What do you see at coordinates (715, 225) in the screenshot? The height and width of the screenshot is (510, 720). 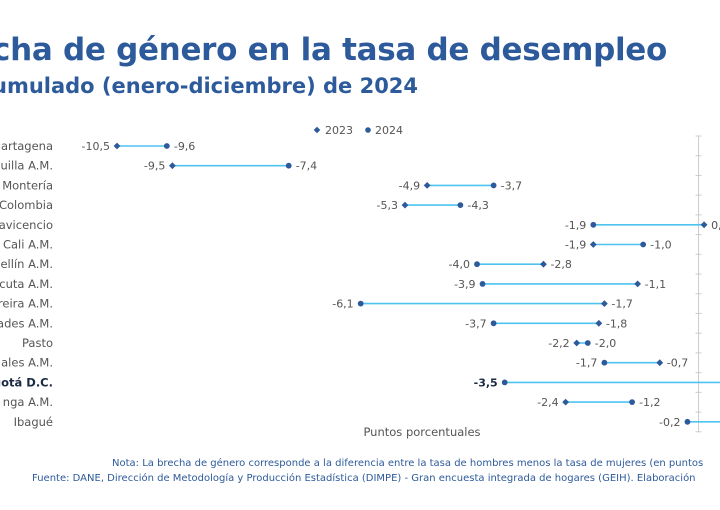 I see `data-label: 0,` at bounding box center [715, 225].